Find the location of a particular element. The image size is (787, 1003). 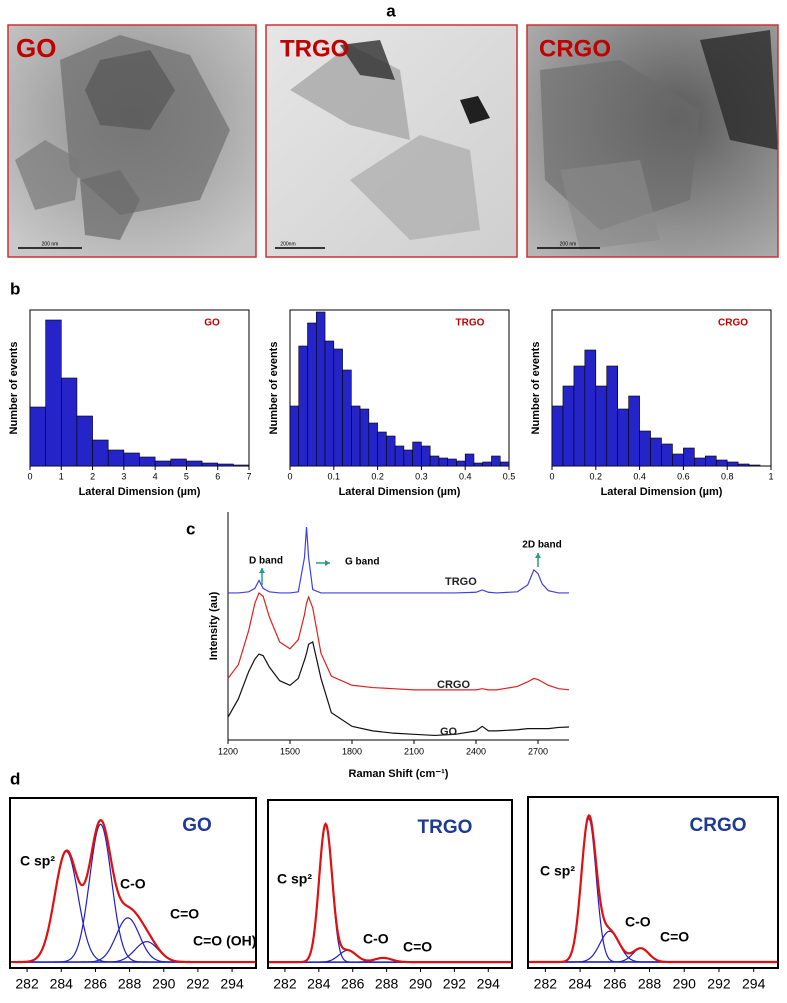

x-tick-label: 4 is located at coordinates (155, 476).